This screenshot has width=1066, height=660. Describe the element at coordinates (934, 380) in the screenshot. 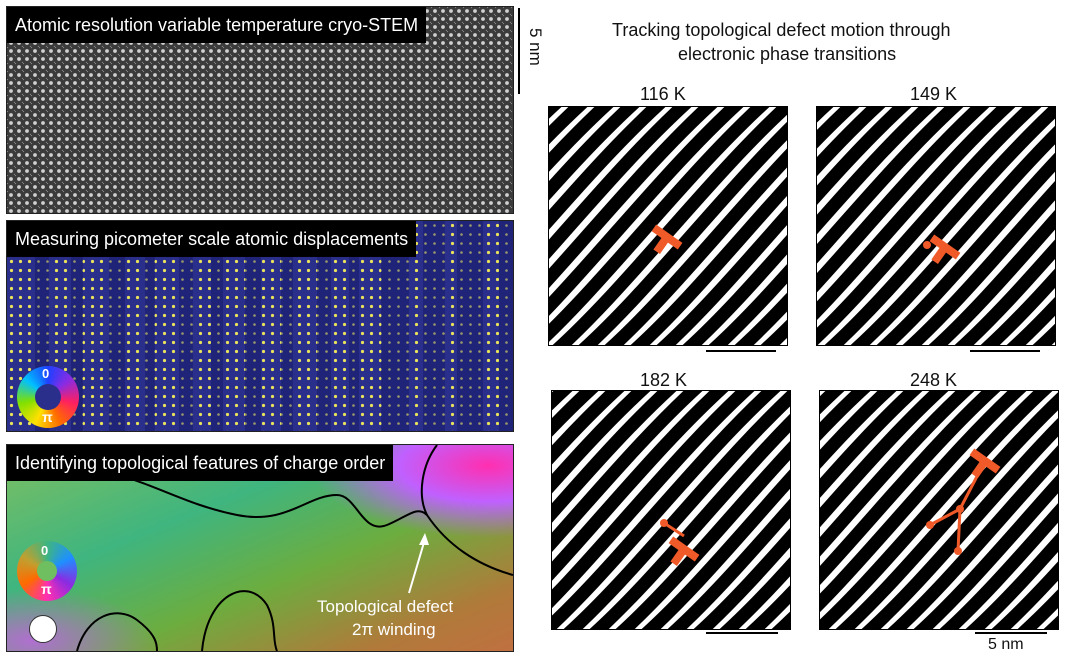

I see `frame-temperature-248: 248 K` at that location.